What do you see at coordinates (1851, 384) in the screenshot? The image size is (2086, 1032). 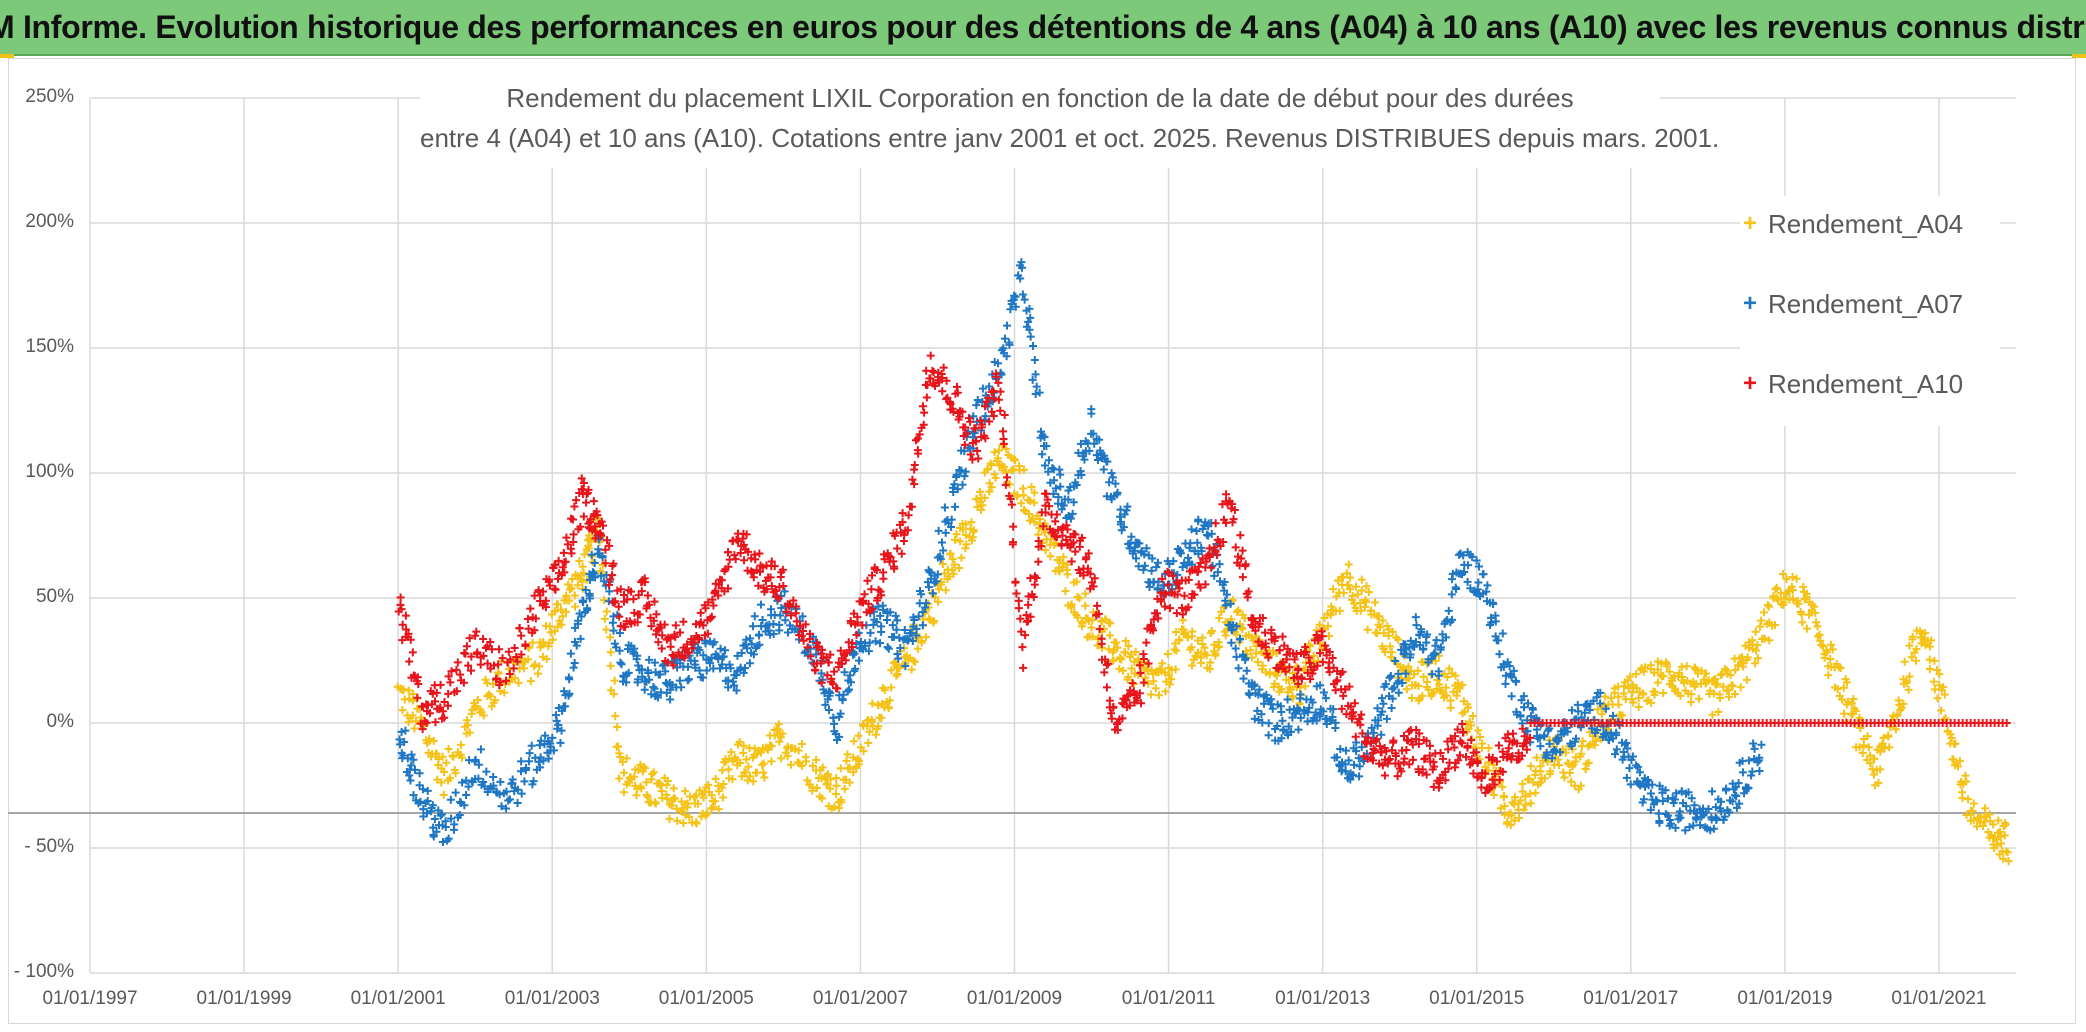 I see `legend-item-a10: + Rendement_A10` at bounding box center [1851, 384].